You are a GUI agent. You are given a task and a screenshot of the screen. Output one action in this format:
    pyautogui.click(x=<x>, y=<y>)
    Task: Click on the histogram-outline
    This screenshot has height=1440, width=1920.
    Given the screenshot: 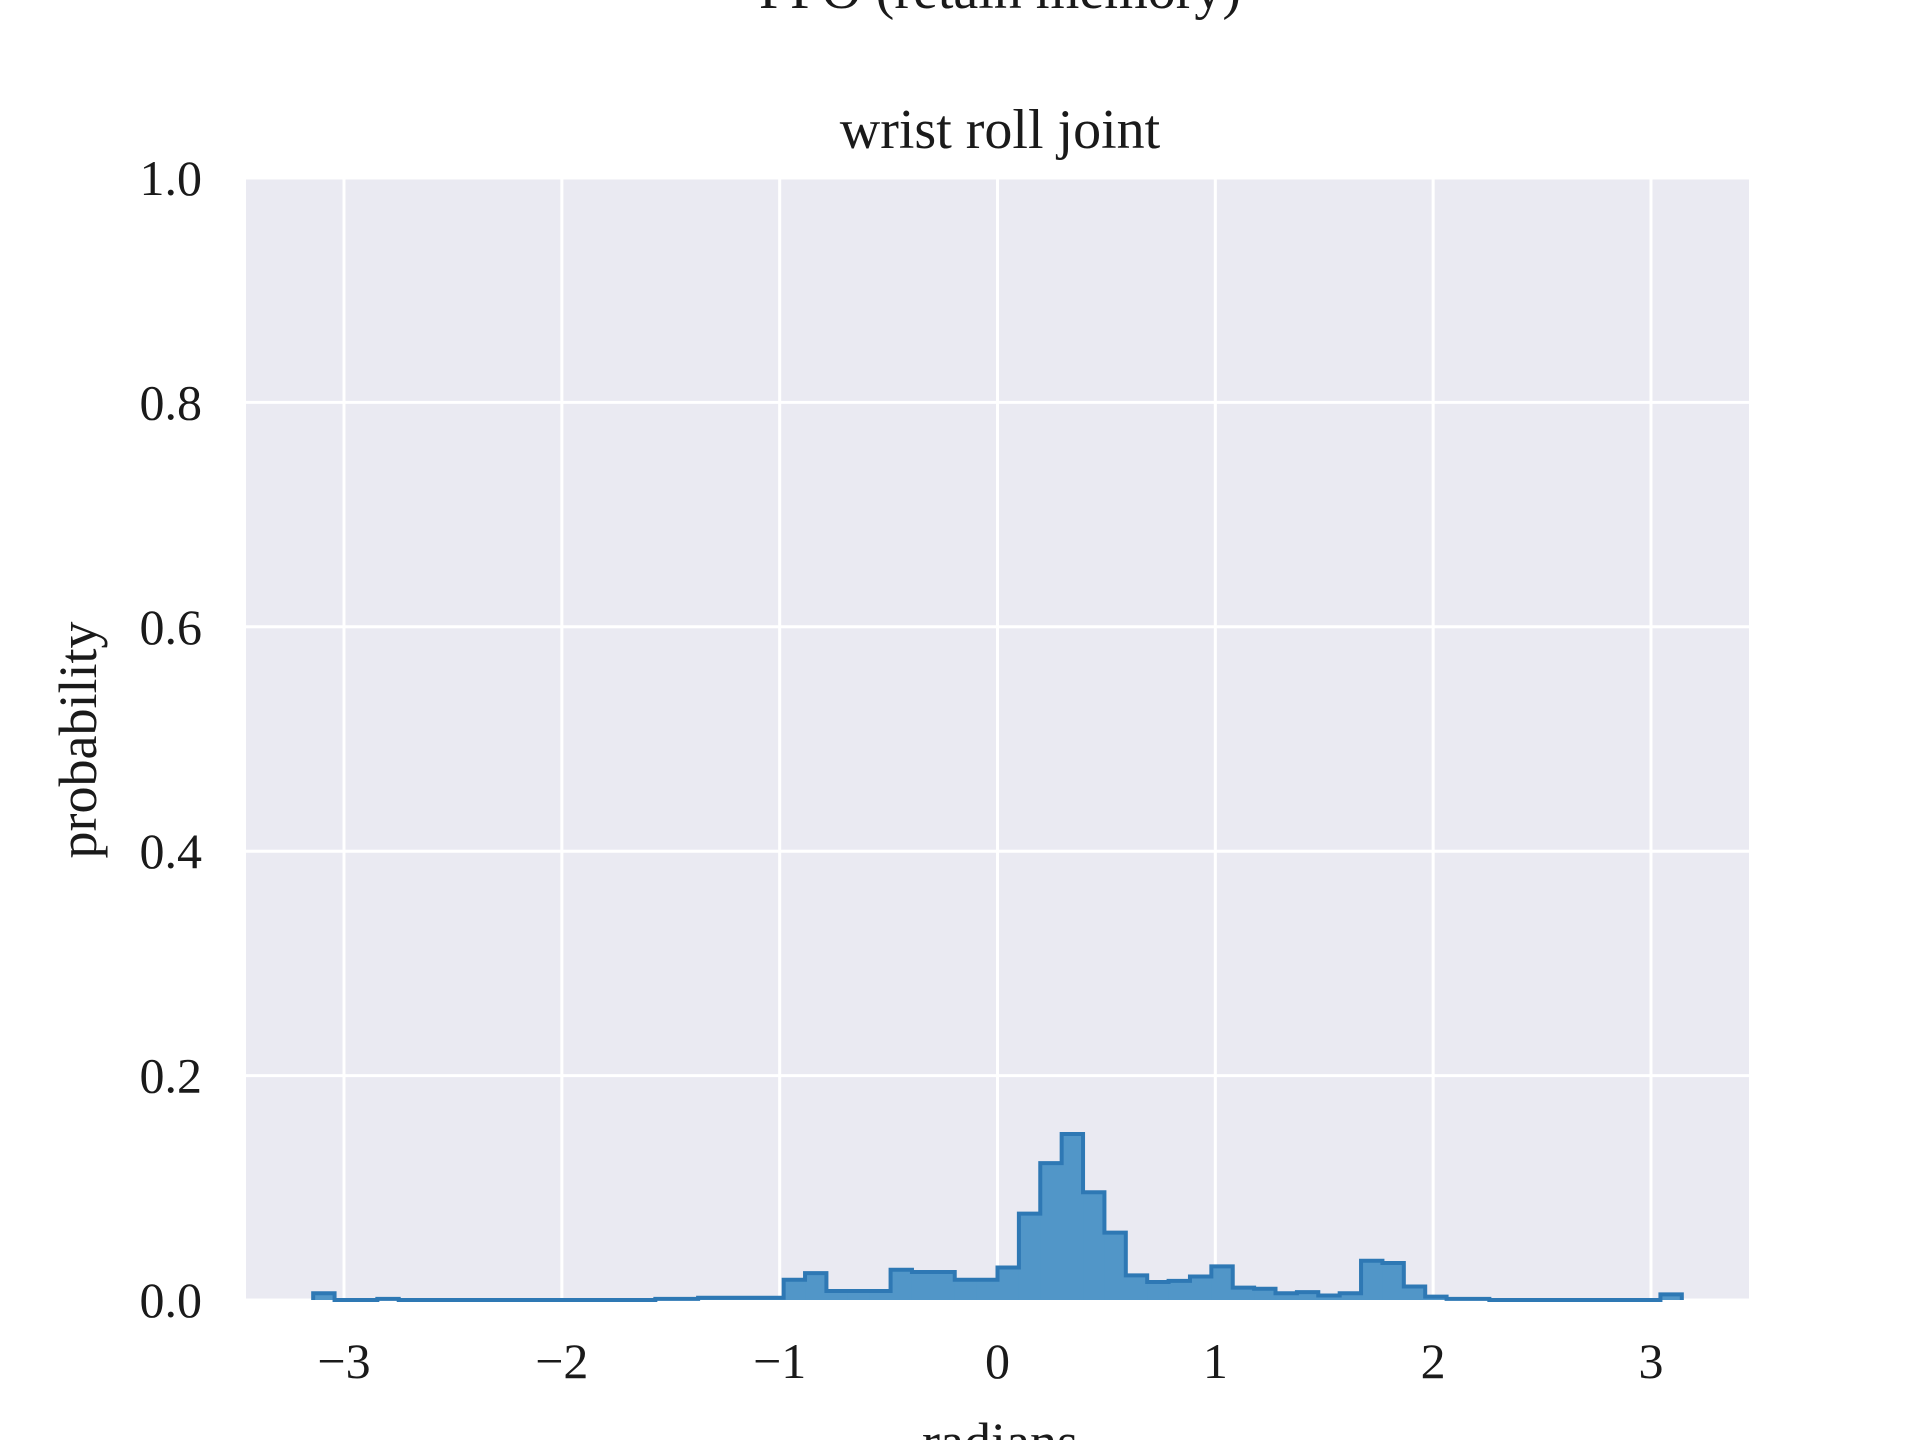 What is the action you would take?
    pyautogui.click(x=997, y=1216)
    